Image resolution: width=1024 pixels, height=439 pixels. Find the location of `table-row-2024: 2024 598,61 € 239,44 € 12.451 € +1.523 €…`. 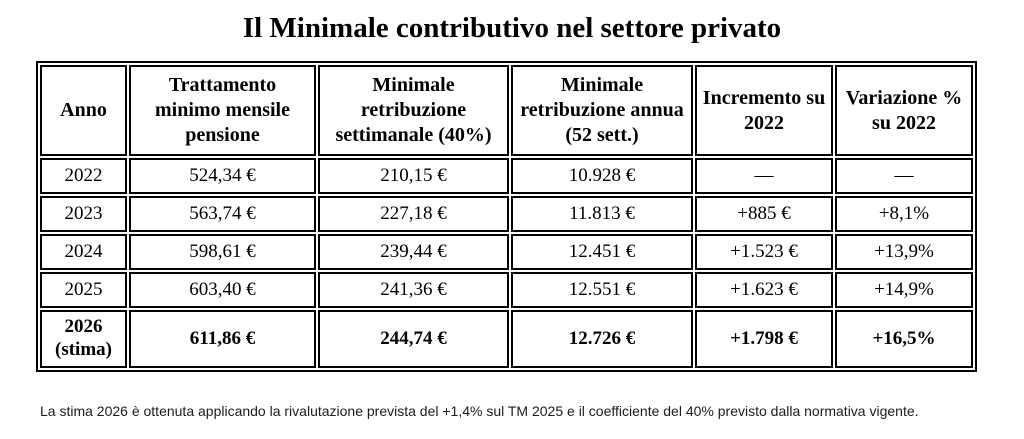

table-row-2024: 2024 598,61 € 239,44 € 12.451 € +1.523 €… is located at coordinates (506, 252).